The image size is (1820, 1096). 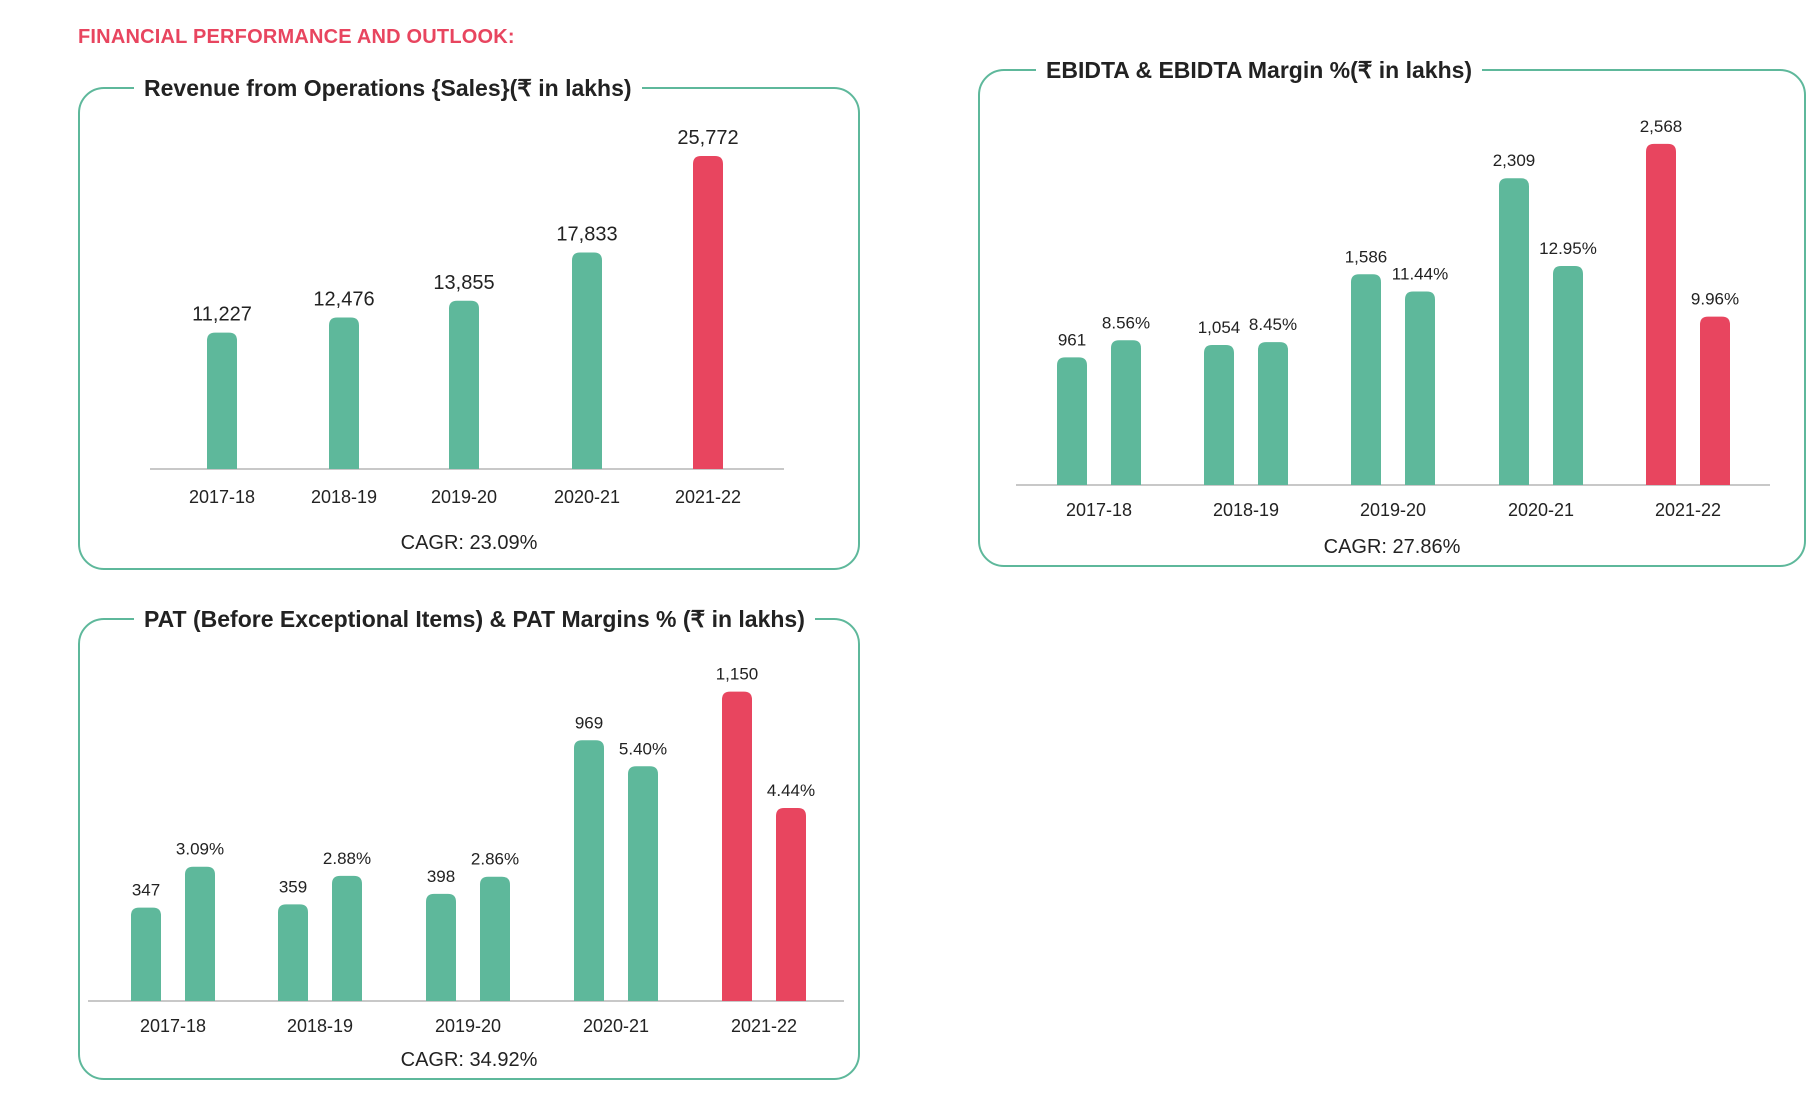 What do you see at coordinates (222, 497) in the screenshot?
I see `revenue-category-label-2017-18: 2017-18` at bounding box center [222, 497].